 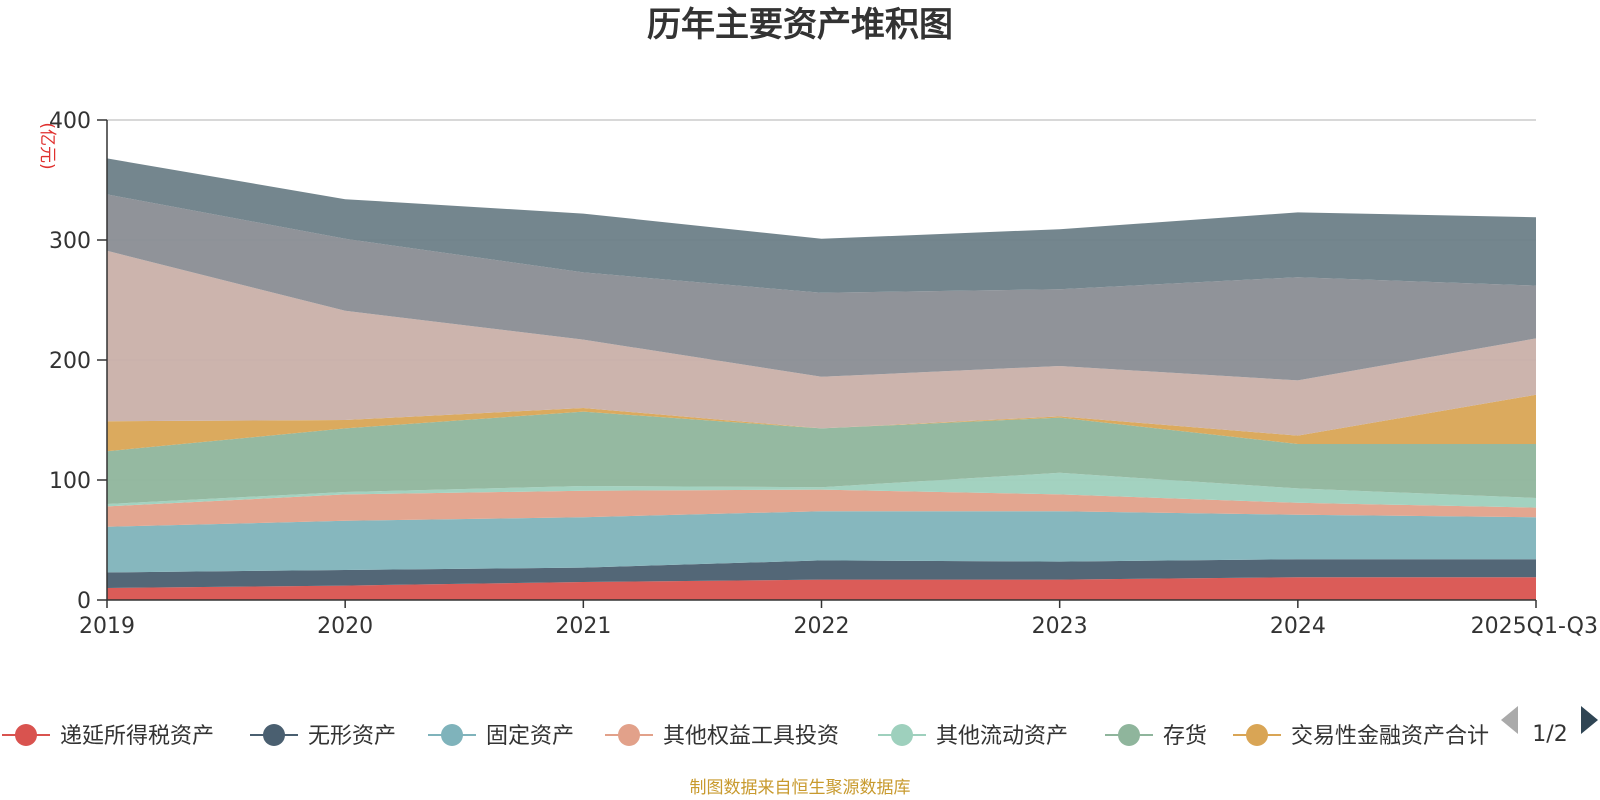 I want to click on x-tick-label: 2025Q1-Q3, so click(x=1534, y=626).